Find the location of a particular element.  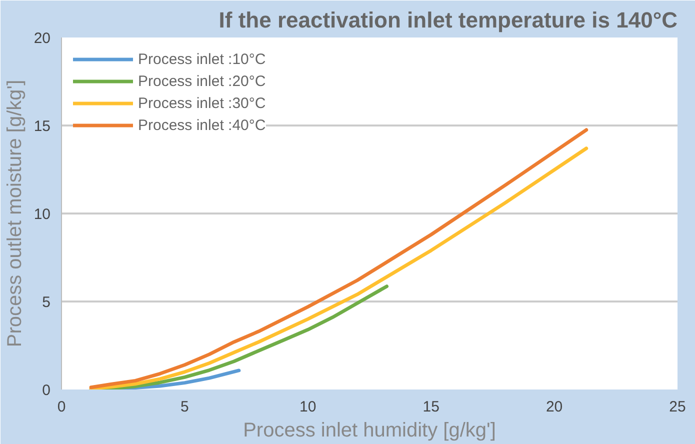

x-tick-label: 10 is located at coordinates (308, 407).